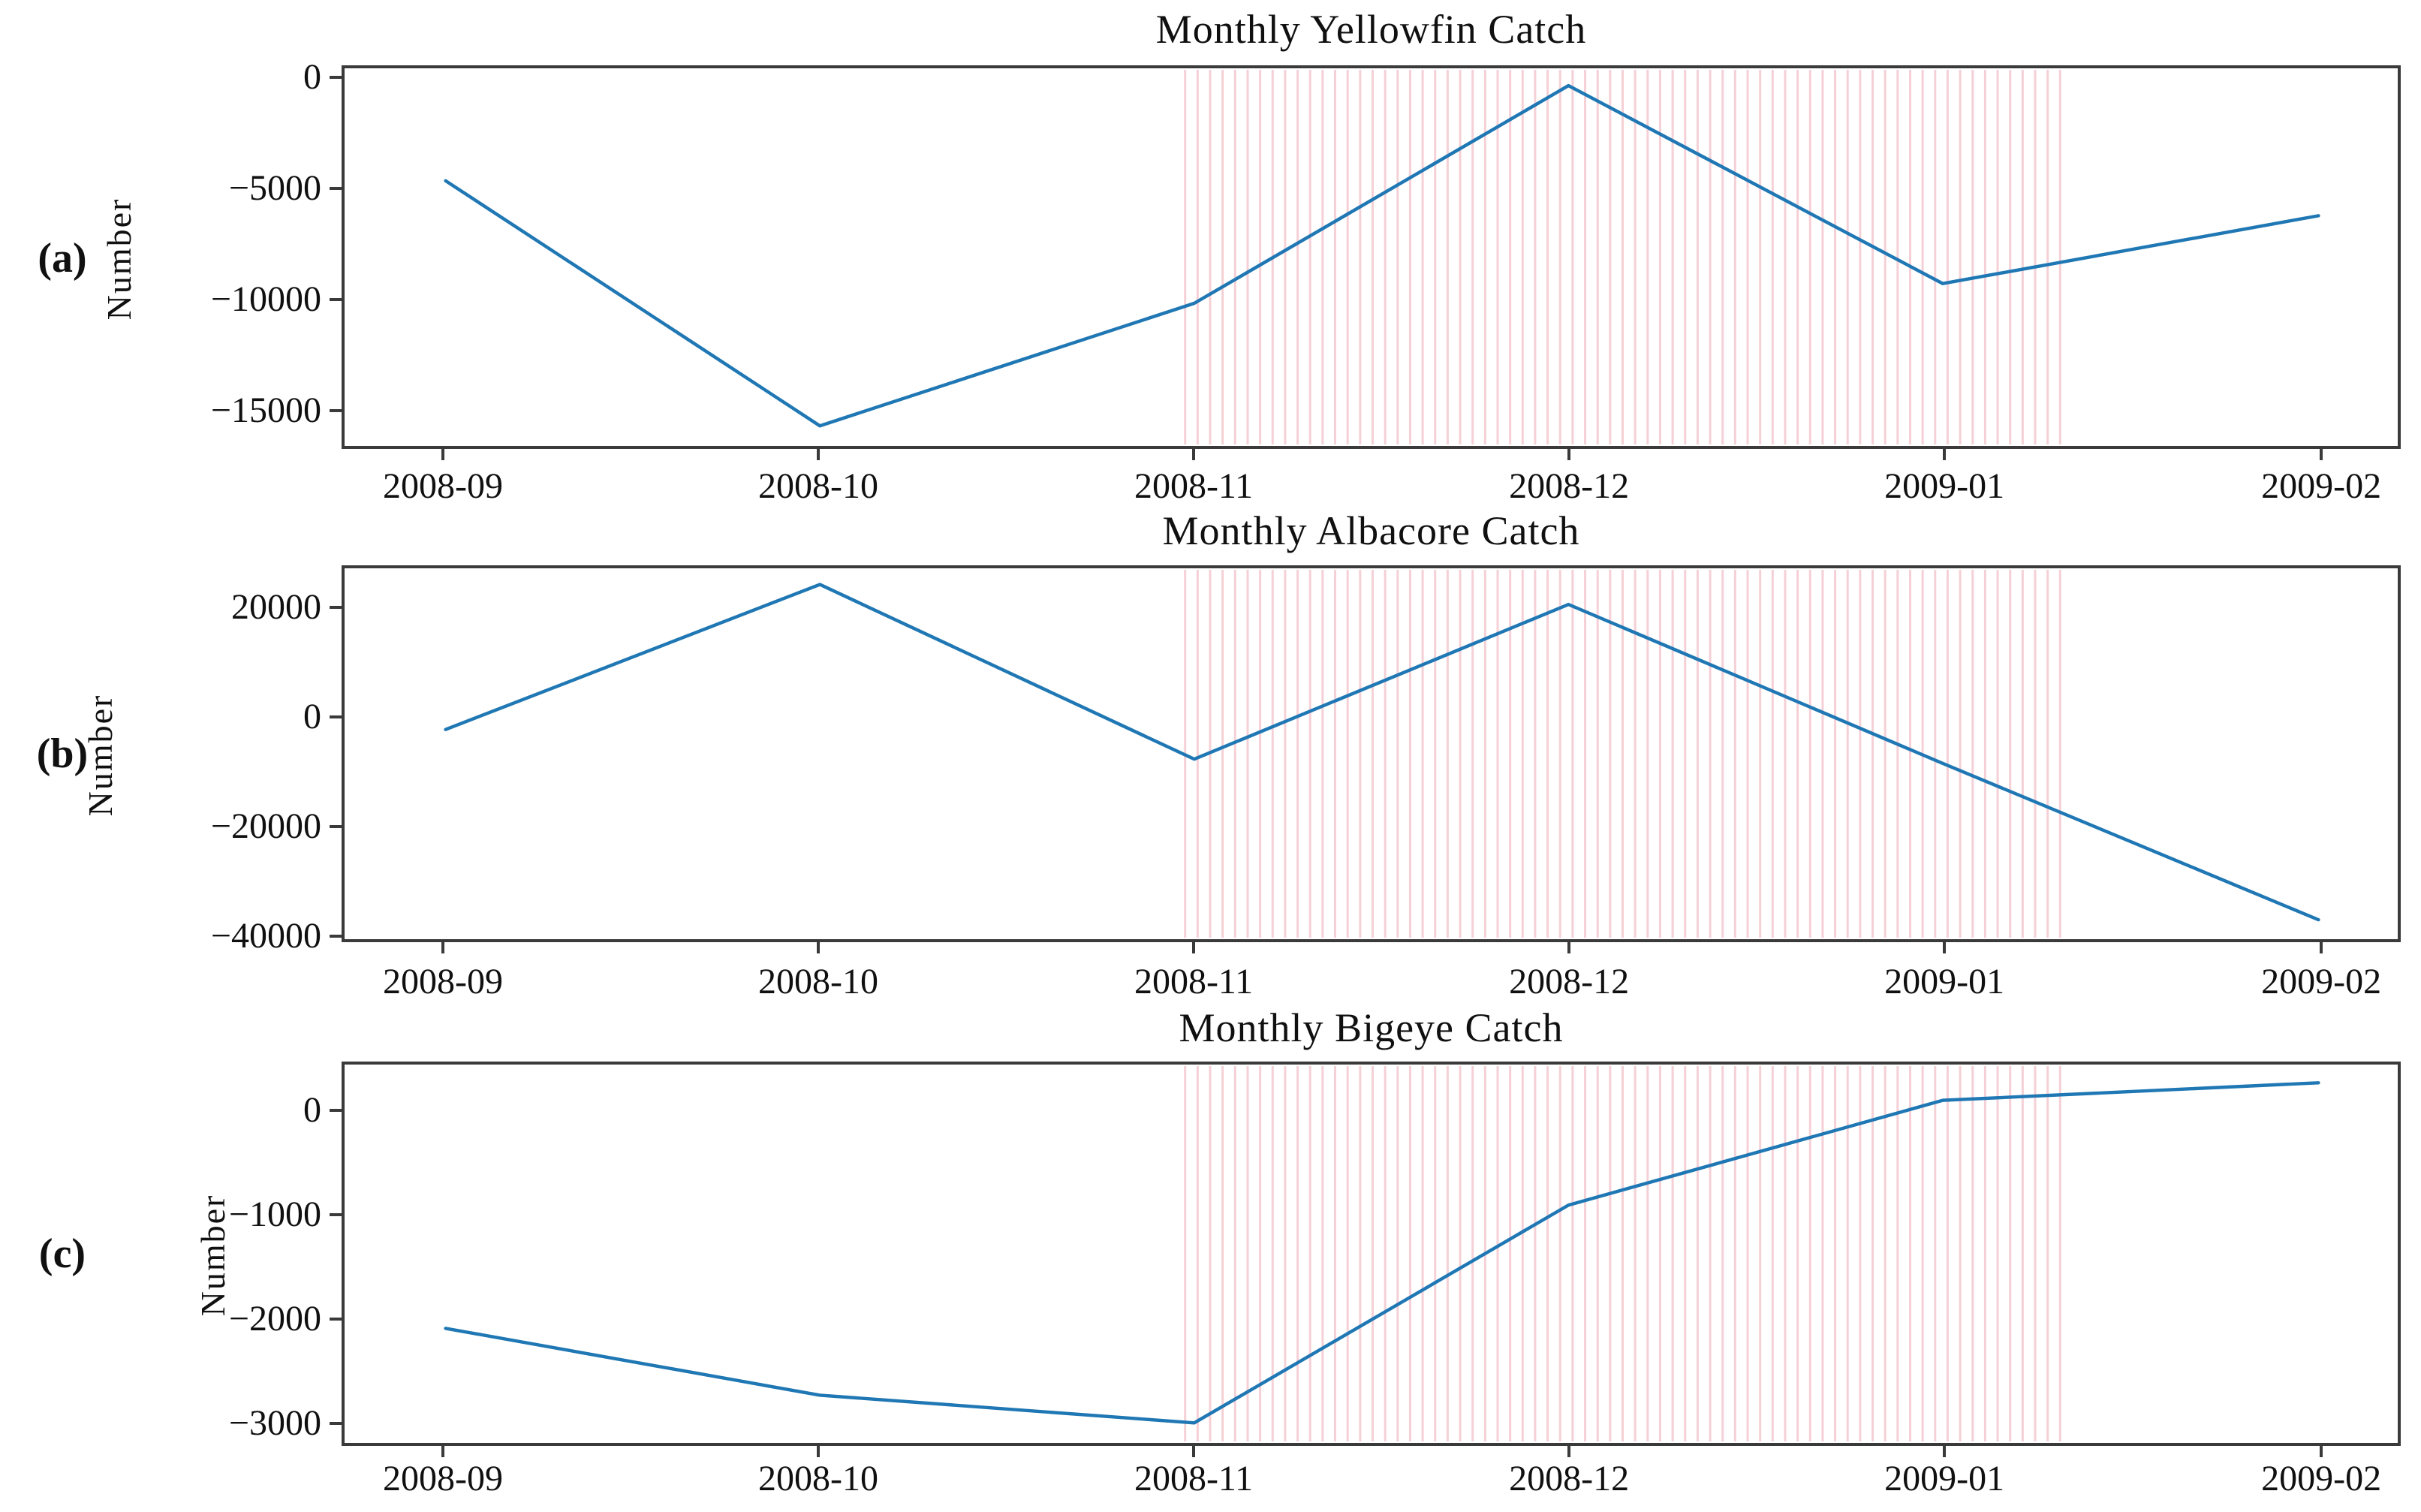  I want to click on y-tick-label: −15000, so click(266, 410).